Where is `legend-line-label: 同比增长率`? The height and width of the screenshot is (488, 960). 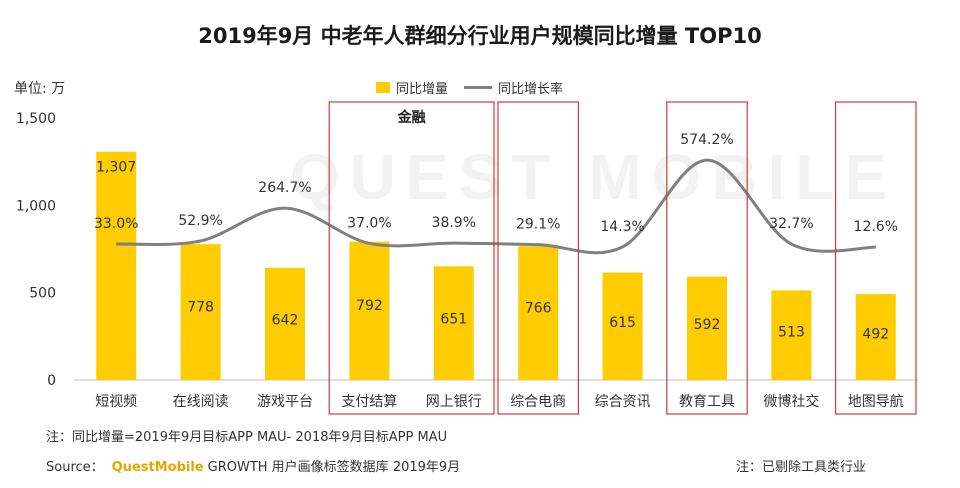 legend-line-label: 同比增长率 is located at coordinates (531, 89).